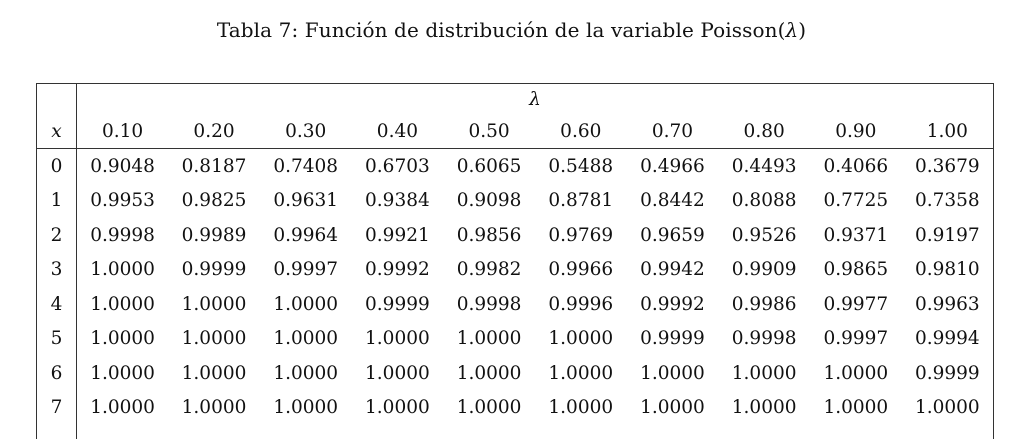 The height and width of the screenshot is (441, 1023). What do you see at coordinates (581, 304) in the screenshot?
I see `probability-cell: 0.9996` at bounding box center [581, 304].